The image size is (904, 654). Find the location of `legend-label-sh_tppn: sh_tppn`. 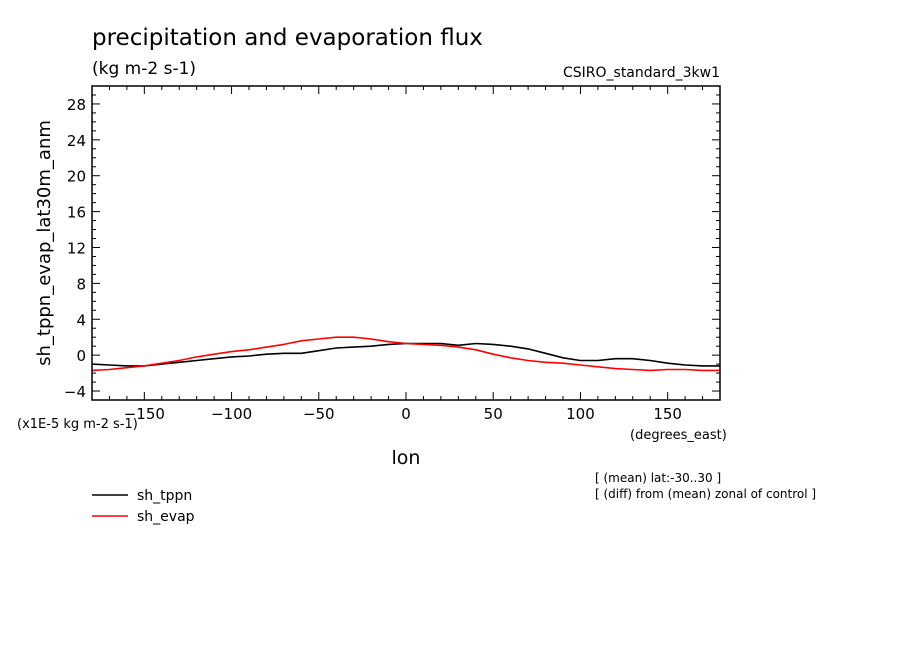

legend-label-sh_tppn: sh_tppn is located at coordinates (164, 496).